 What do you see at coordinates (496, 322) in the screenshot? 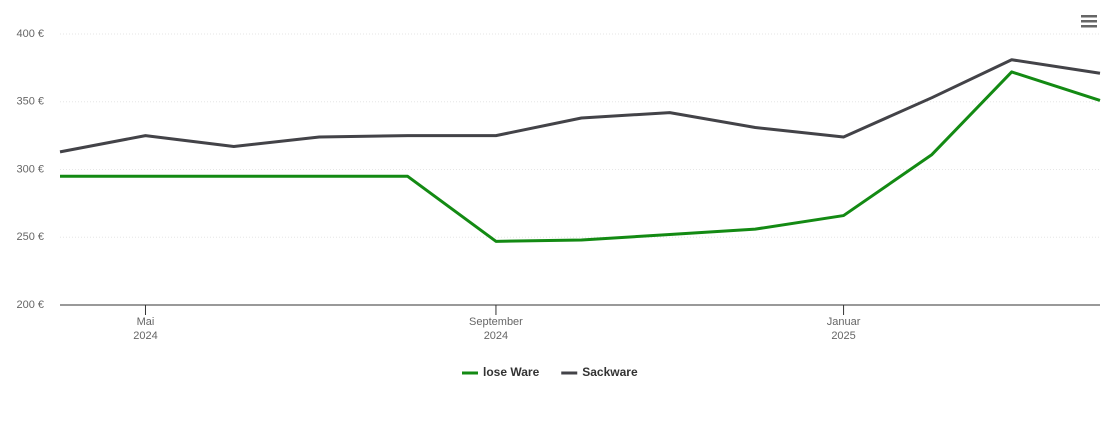
I see `x-tick-label: September` at bounding box center [496, 322].